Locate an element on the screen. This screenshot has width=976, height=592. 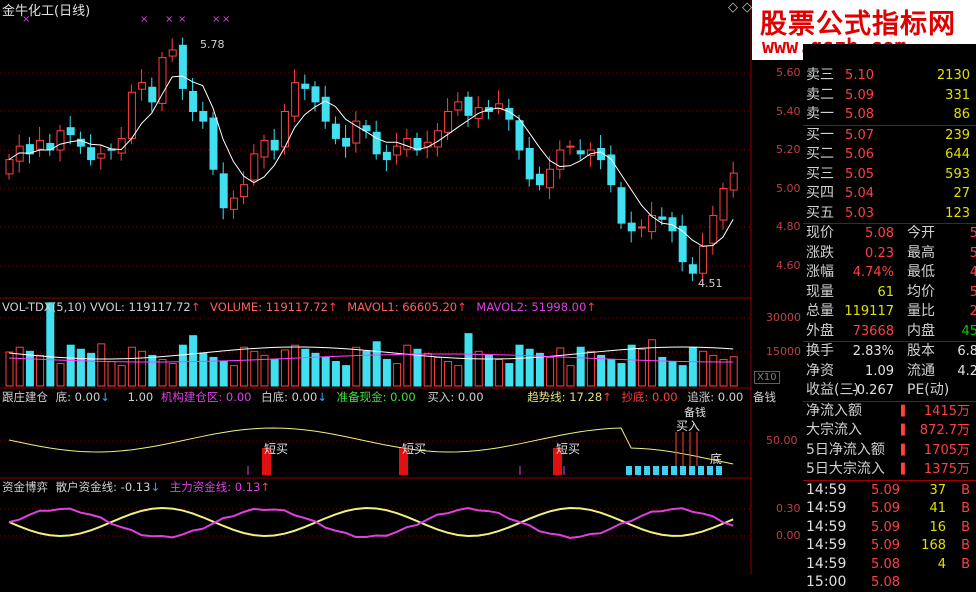
flow-label: 5日大宗流入 is located at coordinates (845, 469).